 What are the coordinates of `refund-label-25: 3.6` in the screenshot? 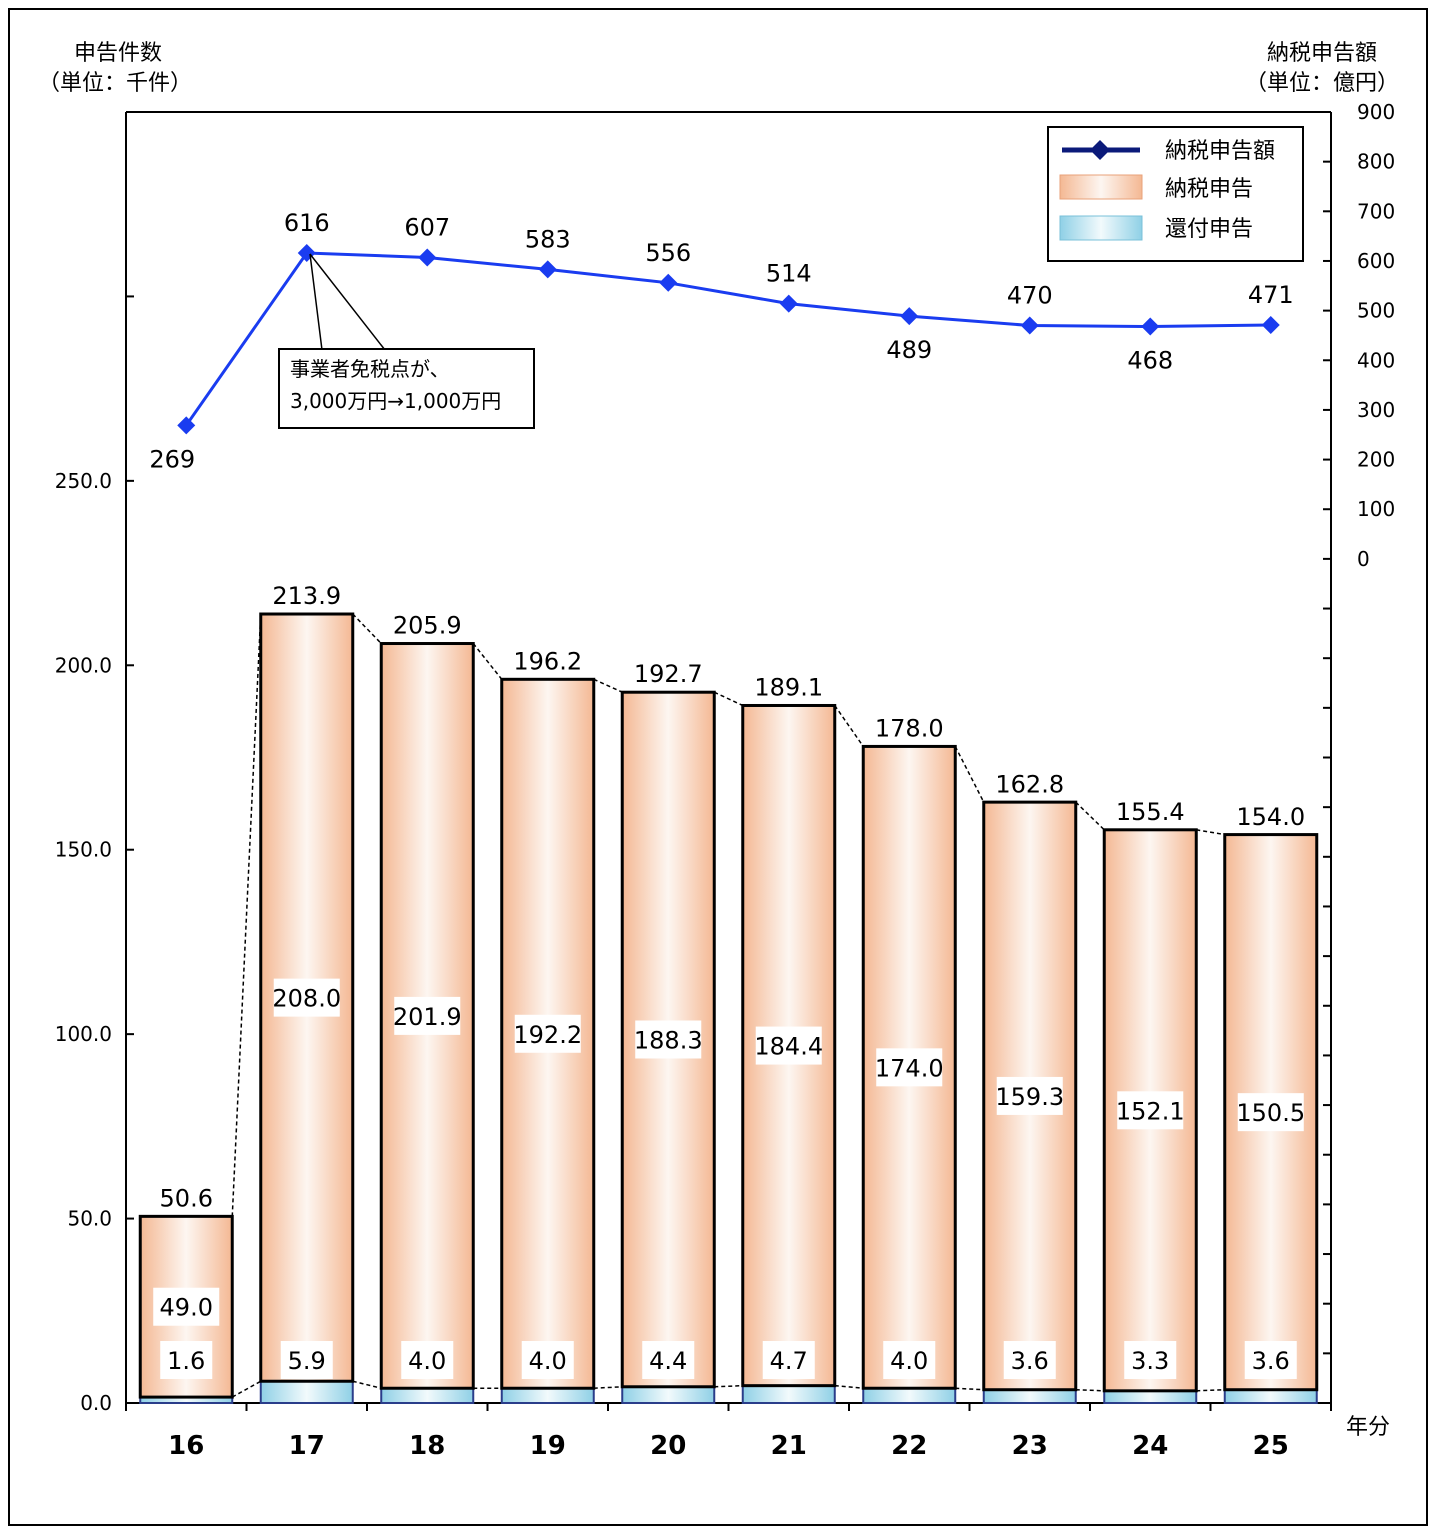 It's located at (1271, 1361).